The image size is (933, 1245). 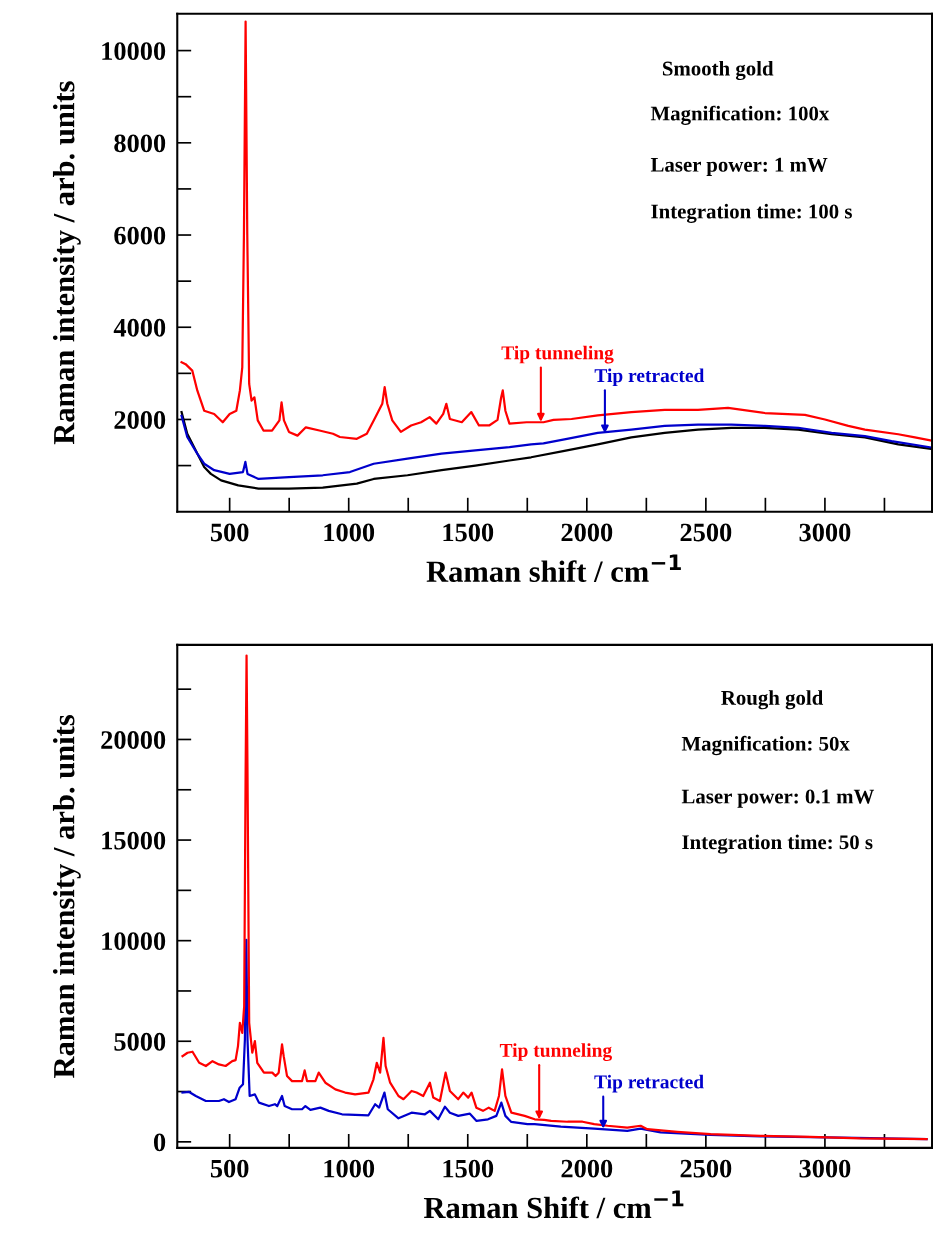 What do you see at coordinates (718, 70) in the screenshot?
I see `annotation: Smooth gold` at bounding box center [718, 70].